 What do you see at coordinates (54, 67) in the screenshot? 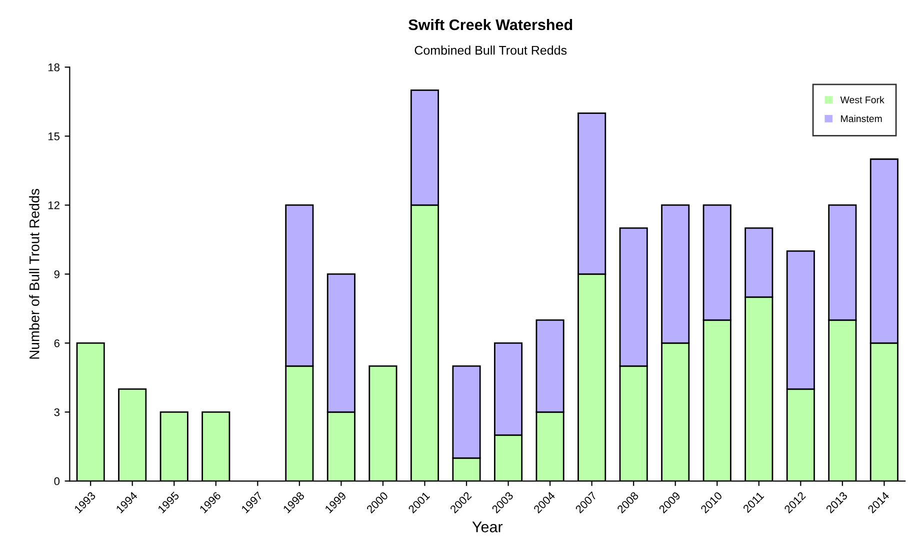
I see `y-tick-label: 18` at bounding box center [54, 67].